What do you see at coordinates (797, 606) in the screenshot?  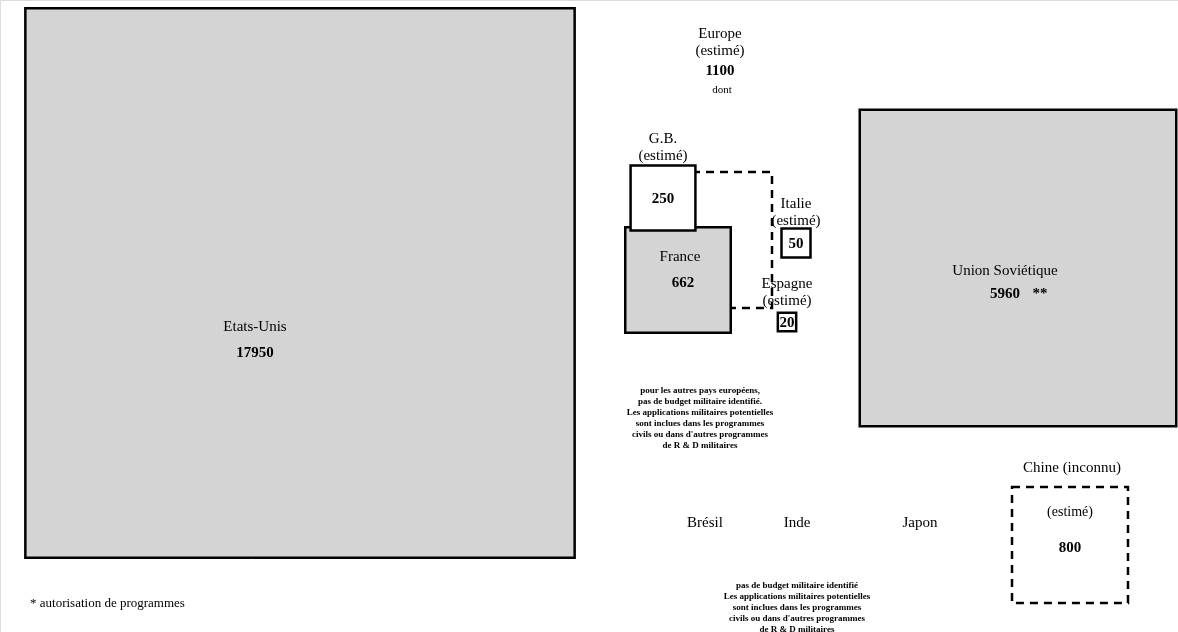 I see `text: pas de budget militaire identifié Les applications militaires potentielles sont inclues dans les programmes civils ou dans d'autres programmes de R & D militaires` at bounding box center [797, 606].